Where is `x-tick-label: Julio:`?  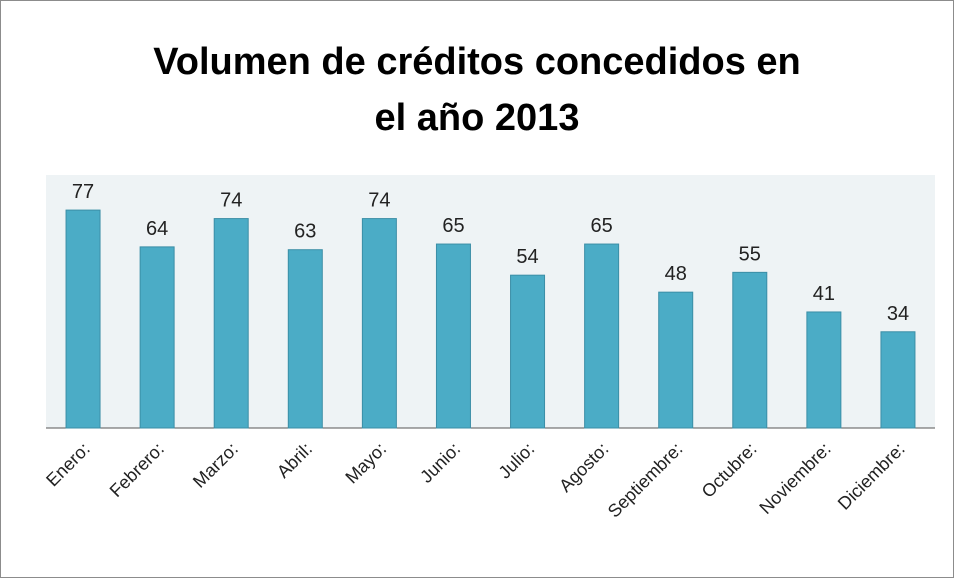
x-tick-label: Julio: is located at coordinates (517, 461).